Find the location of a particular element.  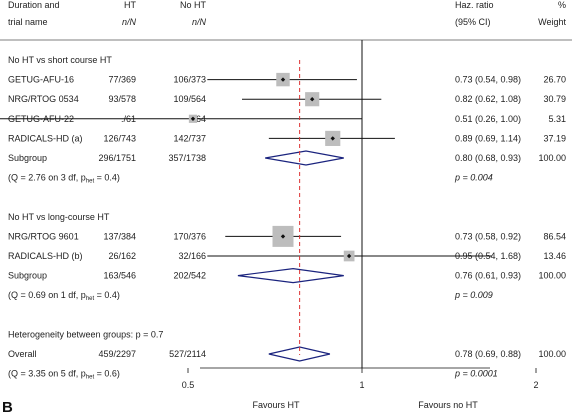

weight-value: 37.19 is located at coordinates (554, 138).